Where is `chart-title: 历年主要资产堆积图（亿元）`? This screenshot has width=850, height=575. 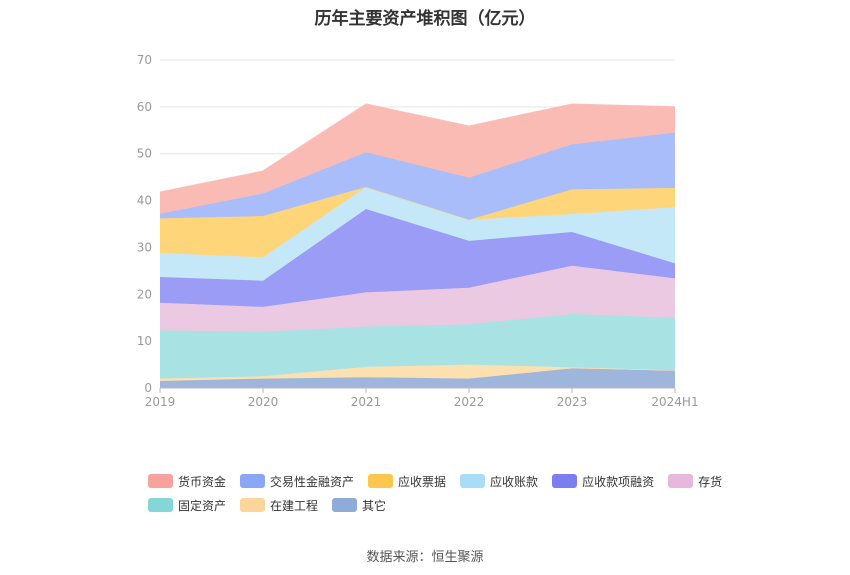
chart-title: 历年主要资产堆积图（亿元） is located at coordinates (425, 19).